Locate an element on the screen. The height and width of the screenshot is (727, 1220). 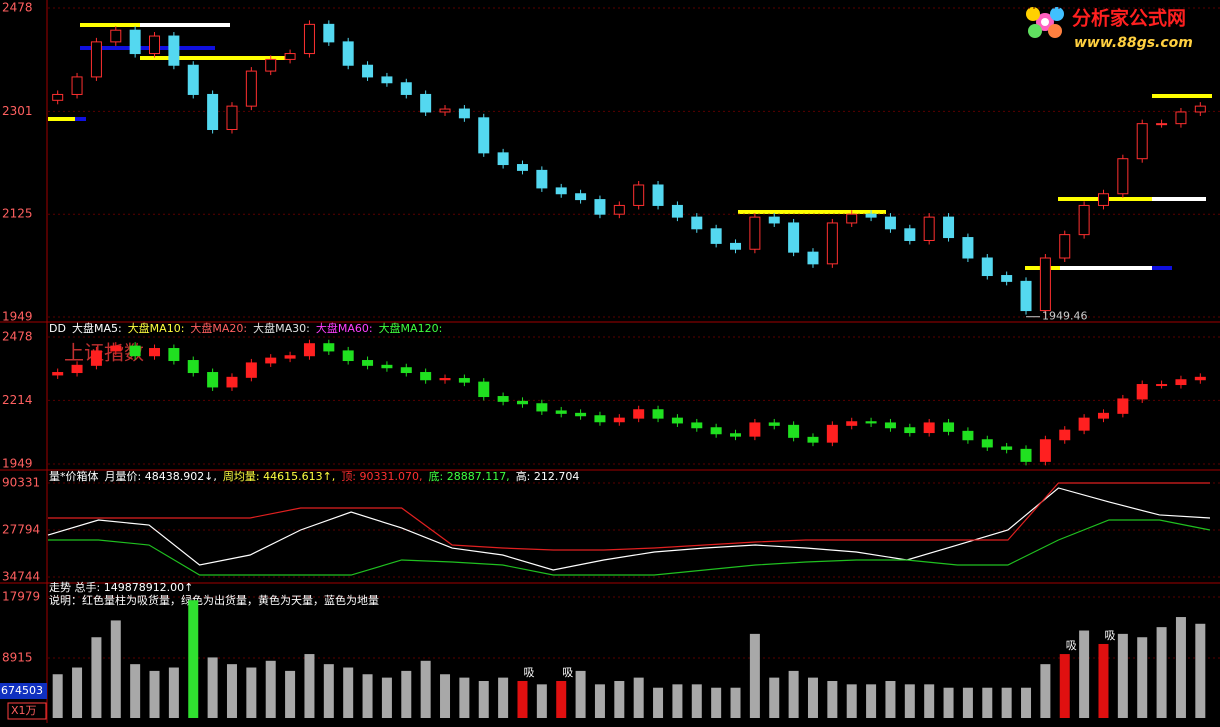
y-tick-label: 90331 is located at coordinates (21, 483).